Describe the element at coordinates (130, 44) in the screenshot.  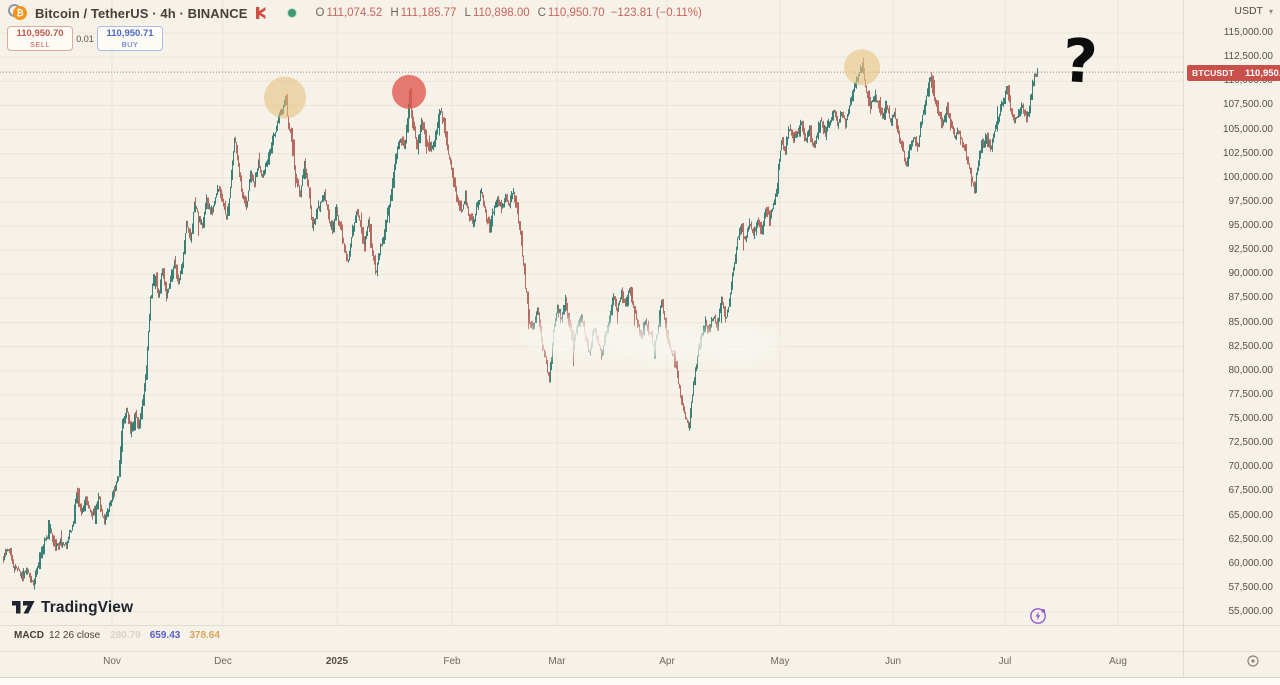
I see `buy-label: BUY` at that location.